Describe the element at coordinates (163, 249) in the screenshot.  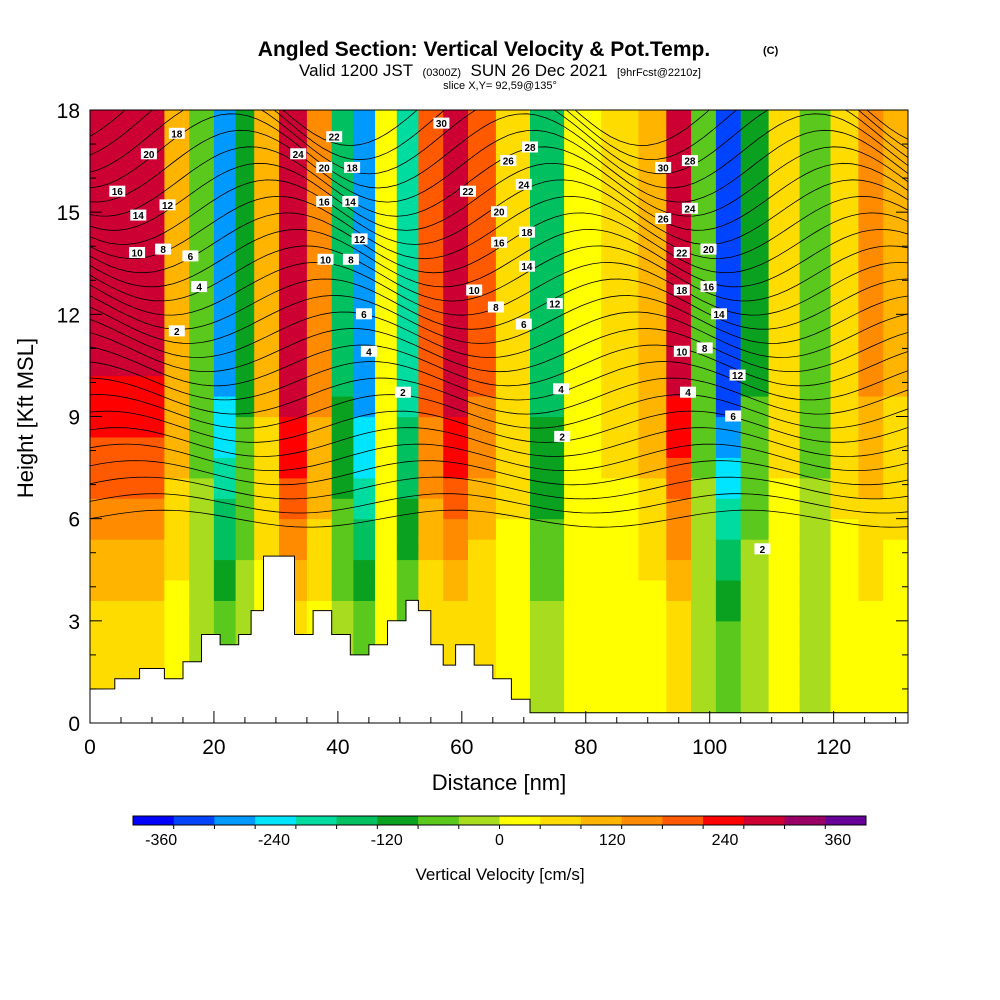
I see `contour-label: 8` at that location.